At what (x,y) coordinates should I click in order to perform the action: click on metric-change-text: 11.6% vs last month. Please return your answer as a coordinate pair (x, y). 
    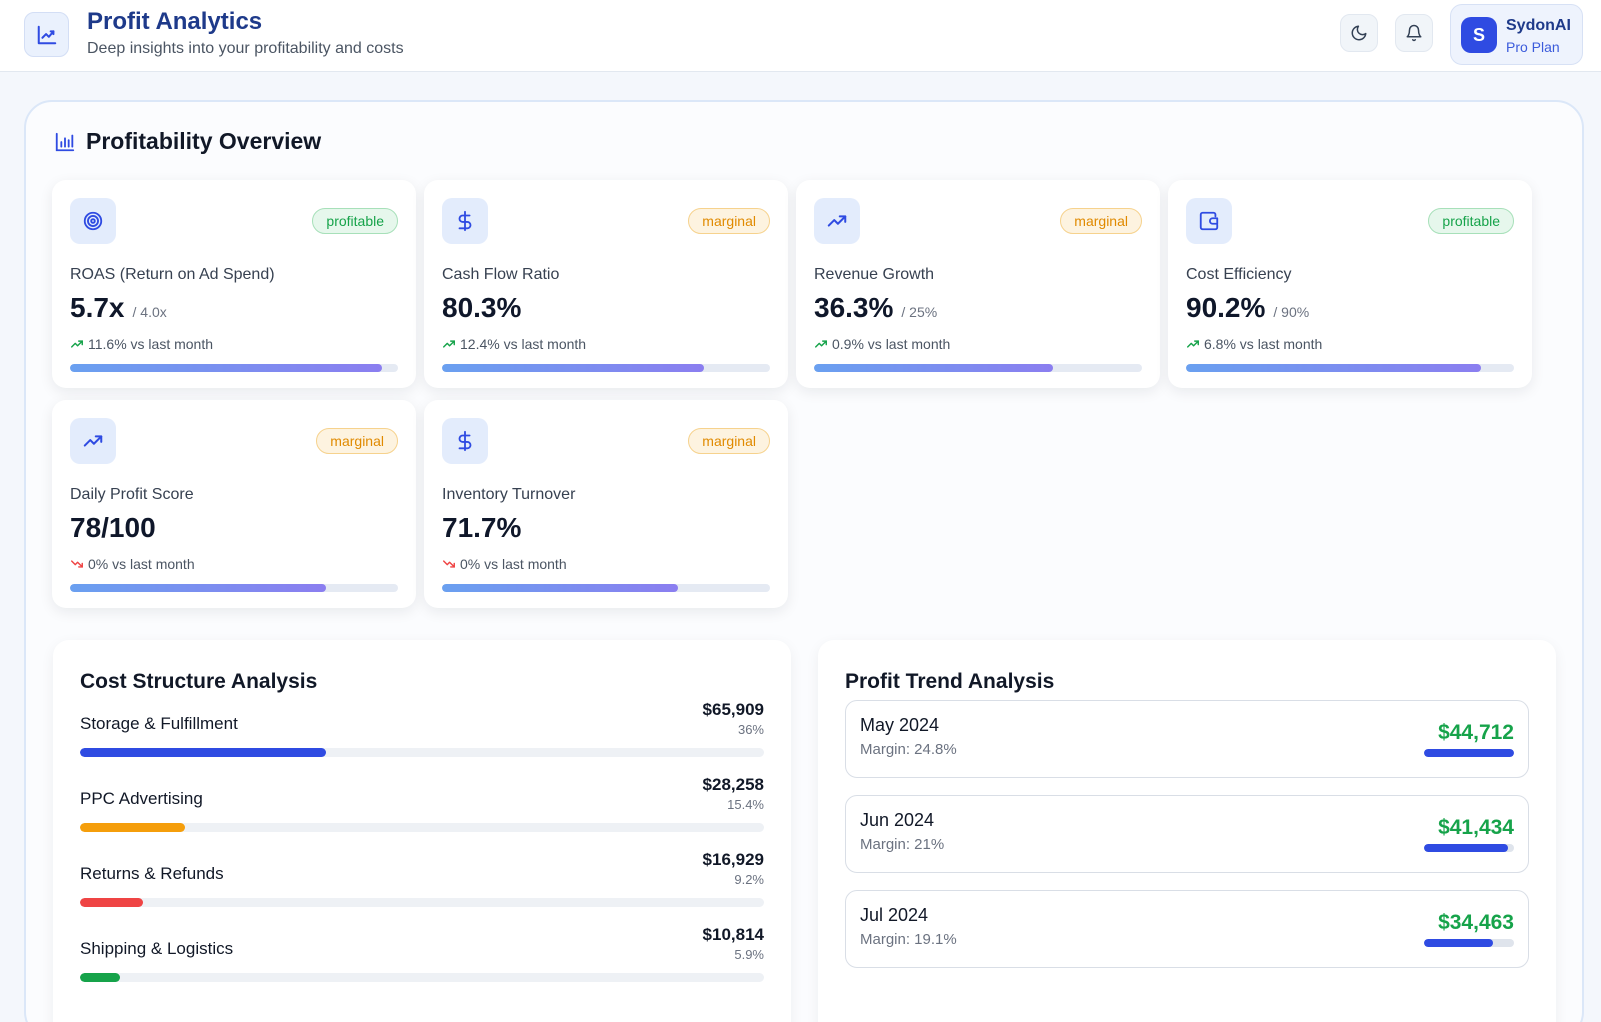
    Looking at the image, I should click on (151, 344).